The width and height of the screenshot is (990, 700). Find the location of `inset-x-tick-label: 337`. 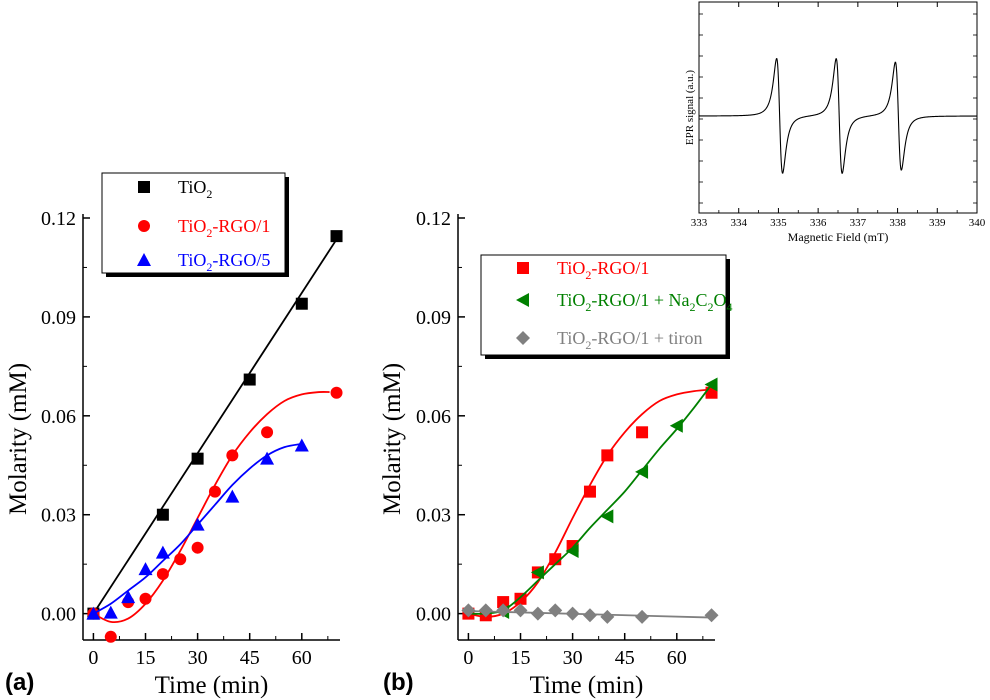

inset-x-tick-label: 337 is located at coordinates (858, 223).